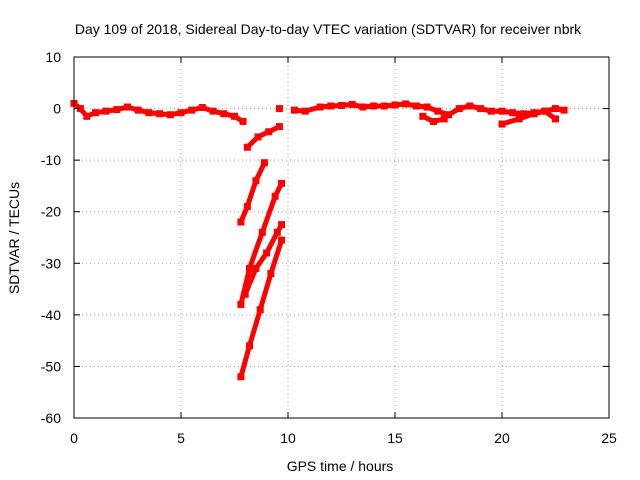  I want to click on y-tick-label: 0, so click(57, 109).